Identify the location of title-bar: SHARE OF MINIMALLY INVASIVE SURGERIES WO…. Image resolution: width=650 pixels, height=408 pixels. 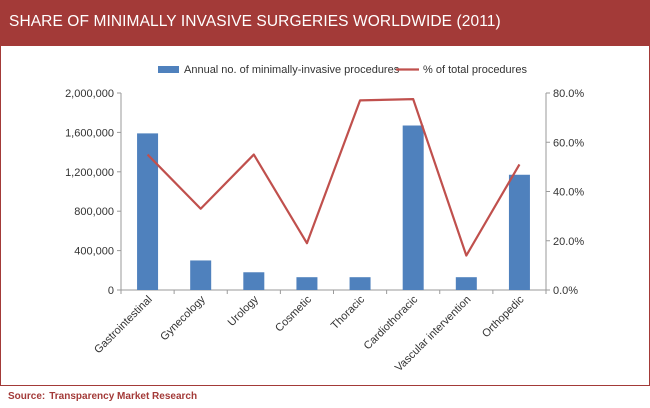
(325, 23).